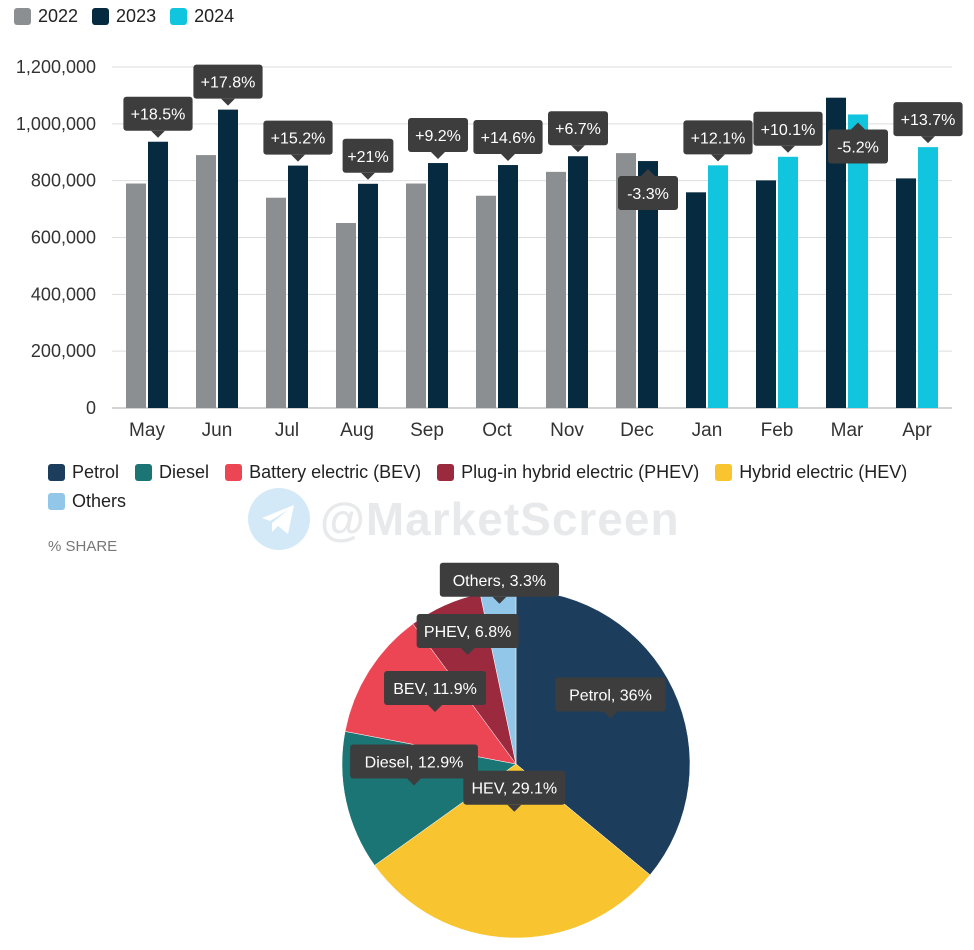 This screenshot has height=950, width=974. What do you see at coordinates (83, 546) in the screenshot?
I see `pie-chart-title: % SHARE` at bounding box center [83, 546].